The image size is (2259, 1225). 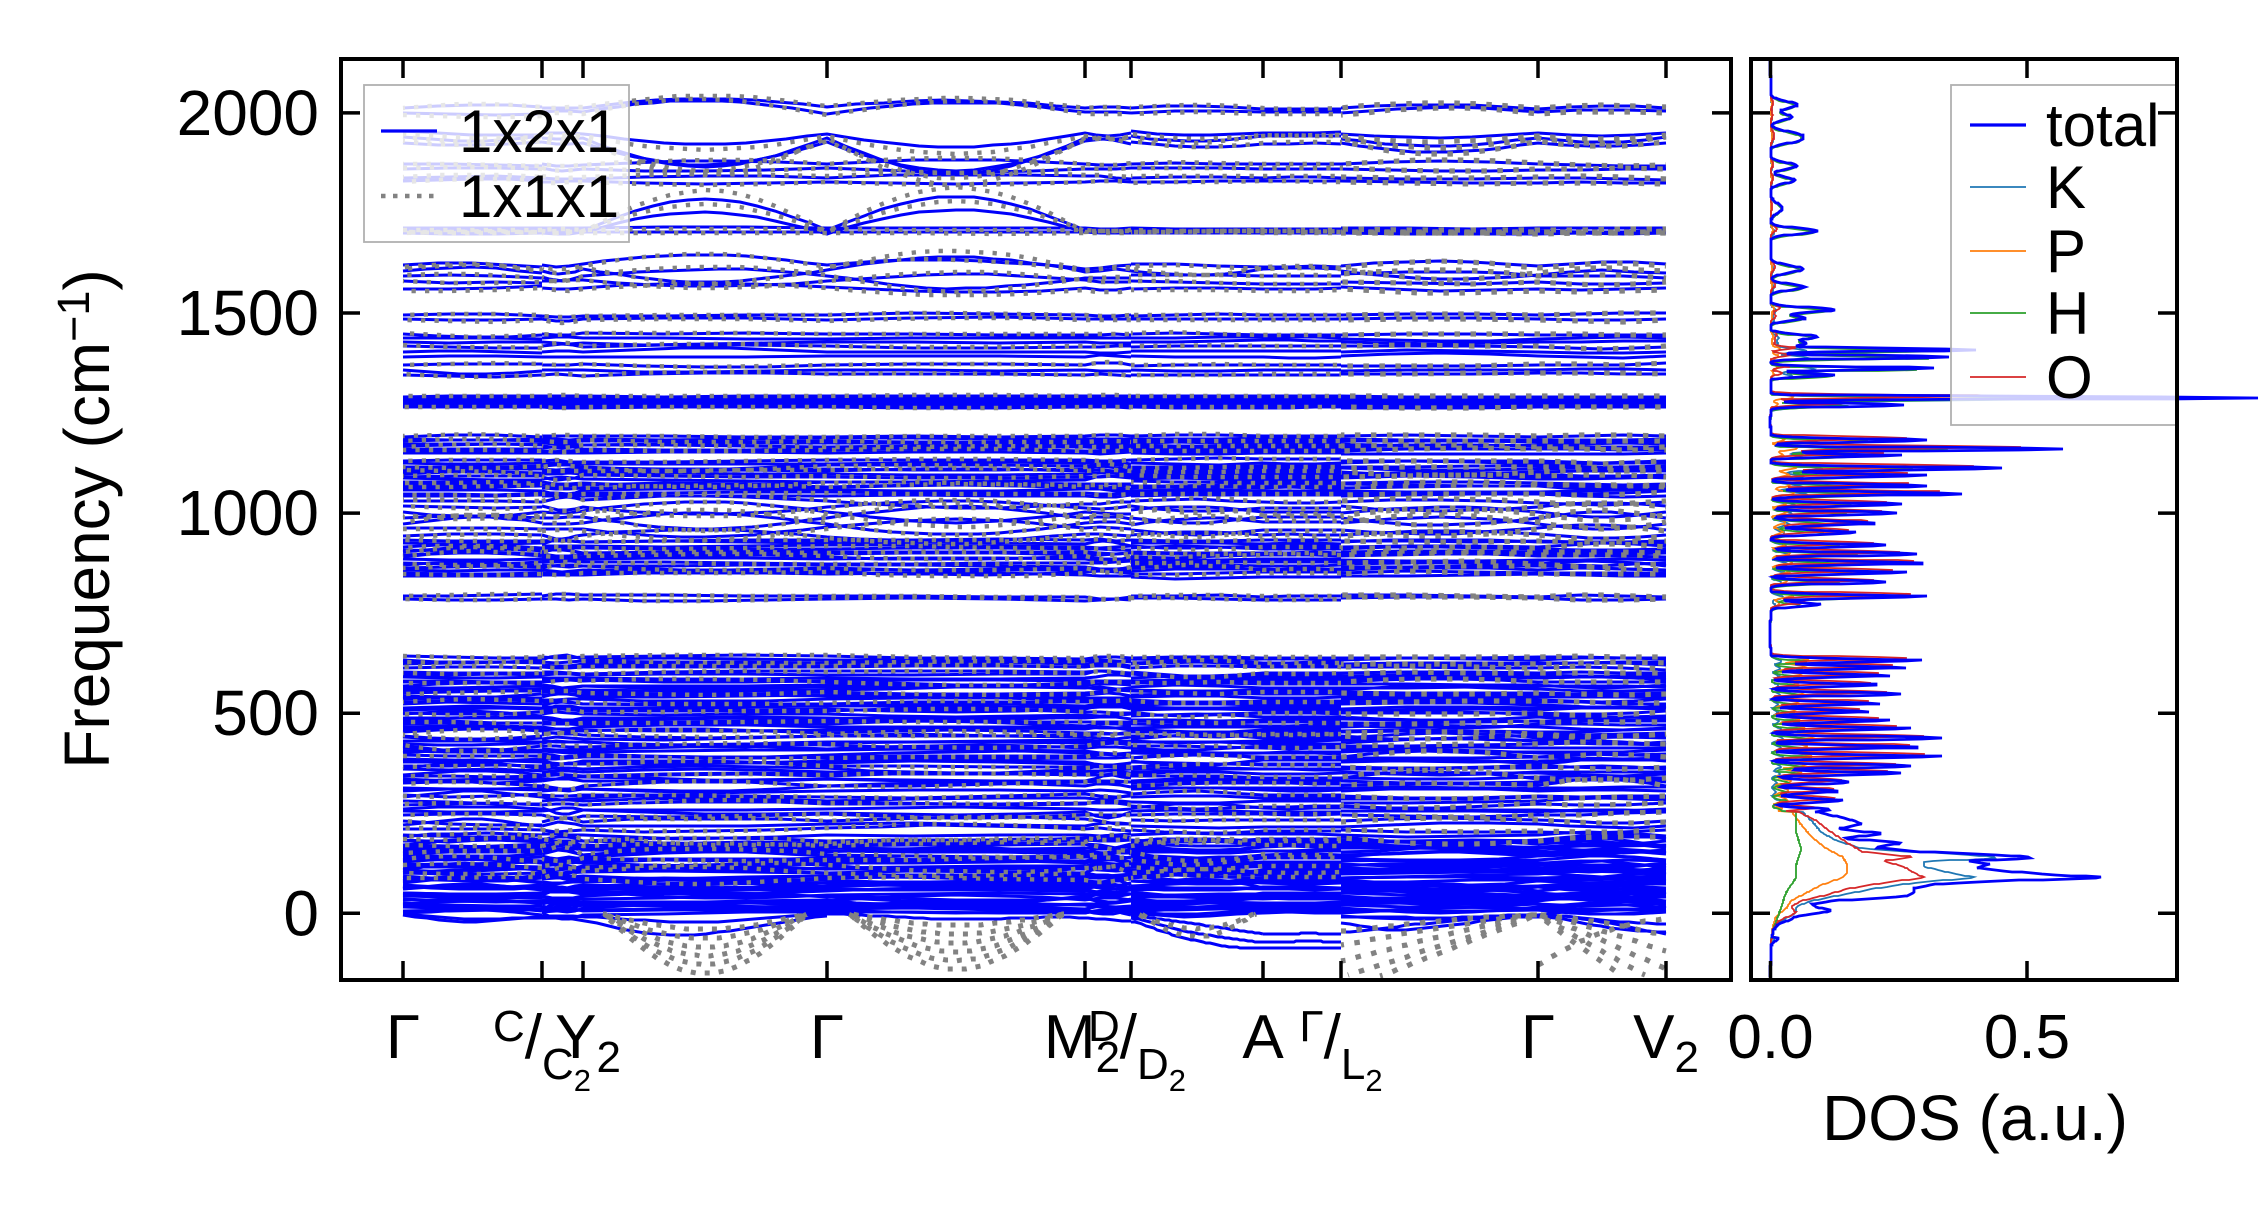 What do you see at coordinates (265, 713) in the screenshot?
I see `svg-text: 500` at bounding box center [265, 713].